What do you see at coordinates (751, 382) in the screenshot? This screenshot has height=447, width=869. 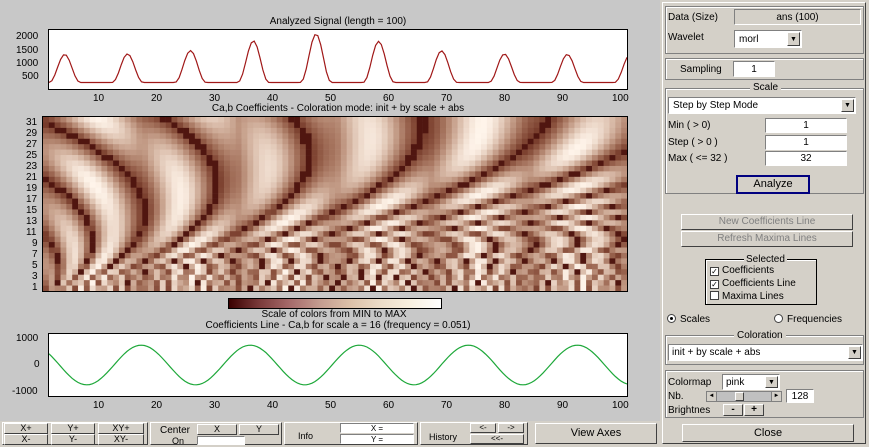 I see `colormap-select: pink ▼` at bounding box center [751, 382].